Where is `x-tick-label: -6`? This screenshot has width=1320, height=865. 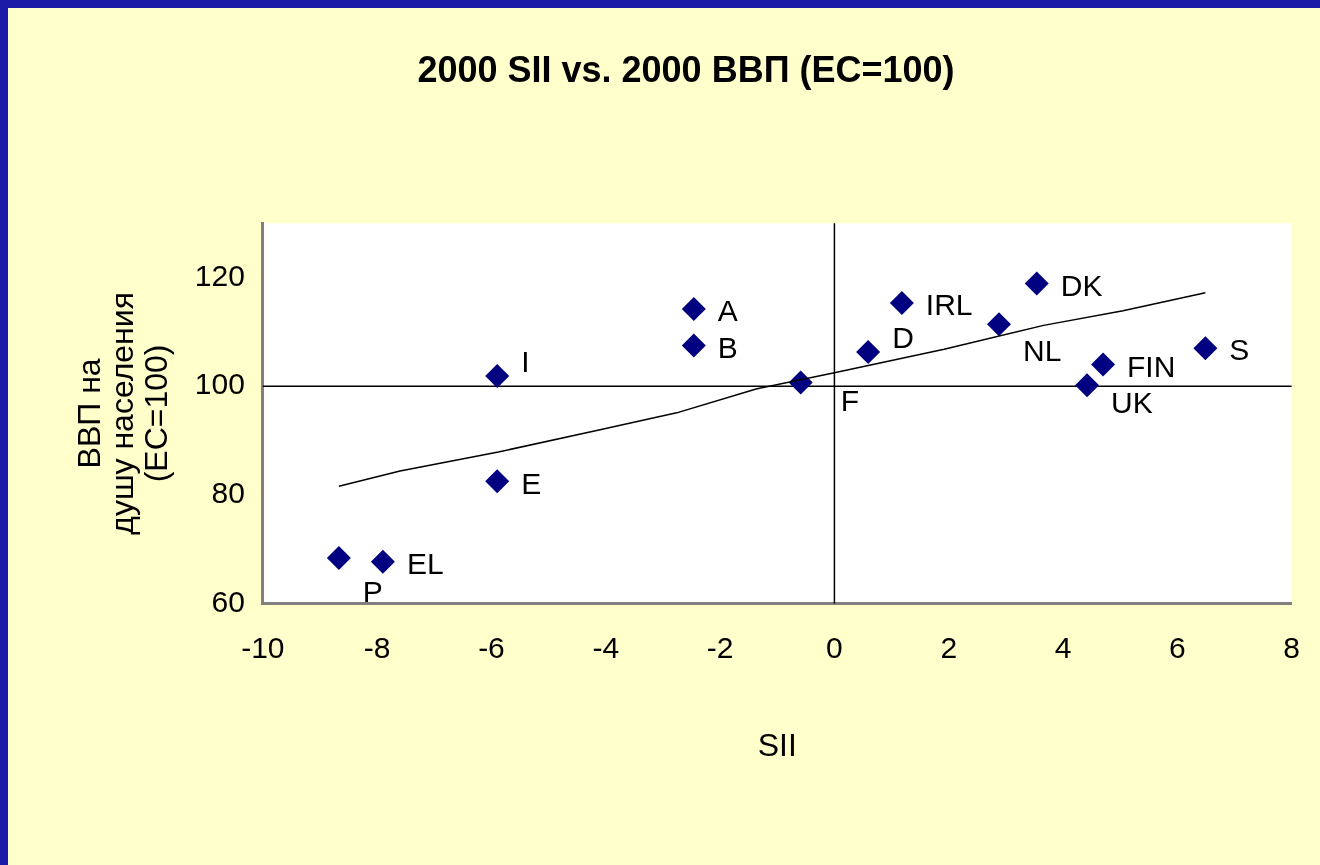 x-tick-label: -6 is located at coordinates (491, 647).